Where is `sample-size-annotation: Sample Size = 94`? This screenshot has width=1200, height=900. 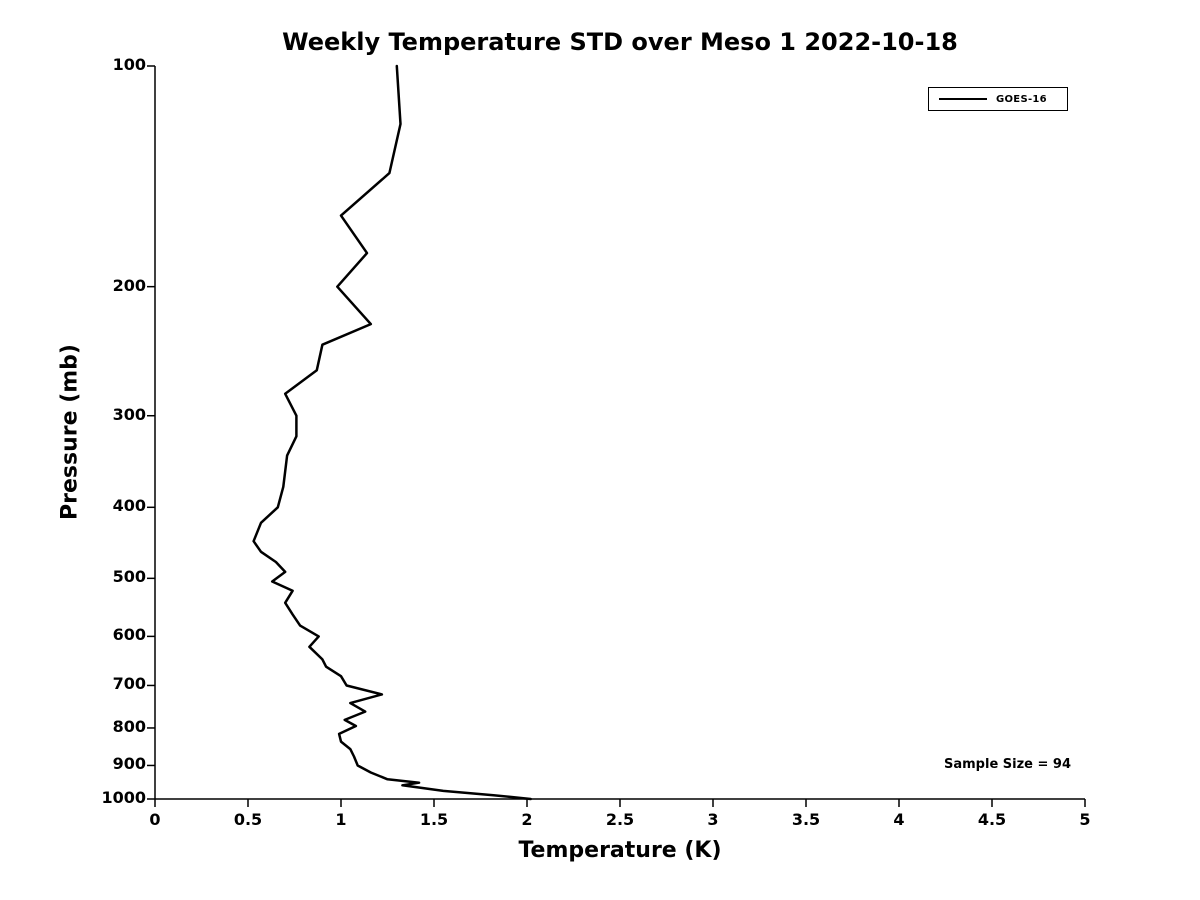 sample-size-annotation: Sample Size = 94 is located at coordinates (1008, 764).